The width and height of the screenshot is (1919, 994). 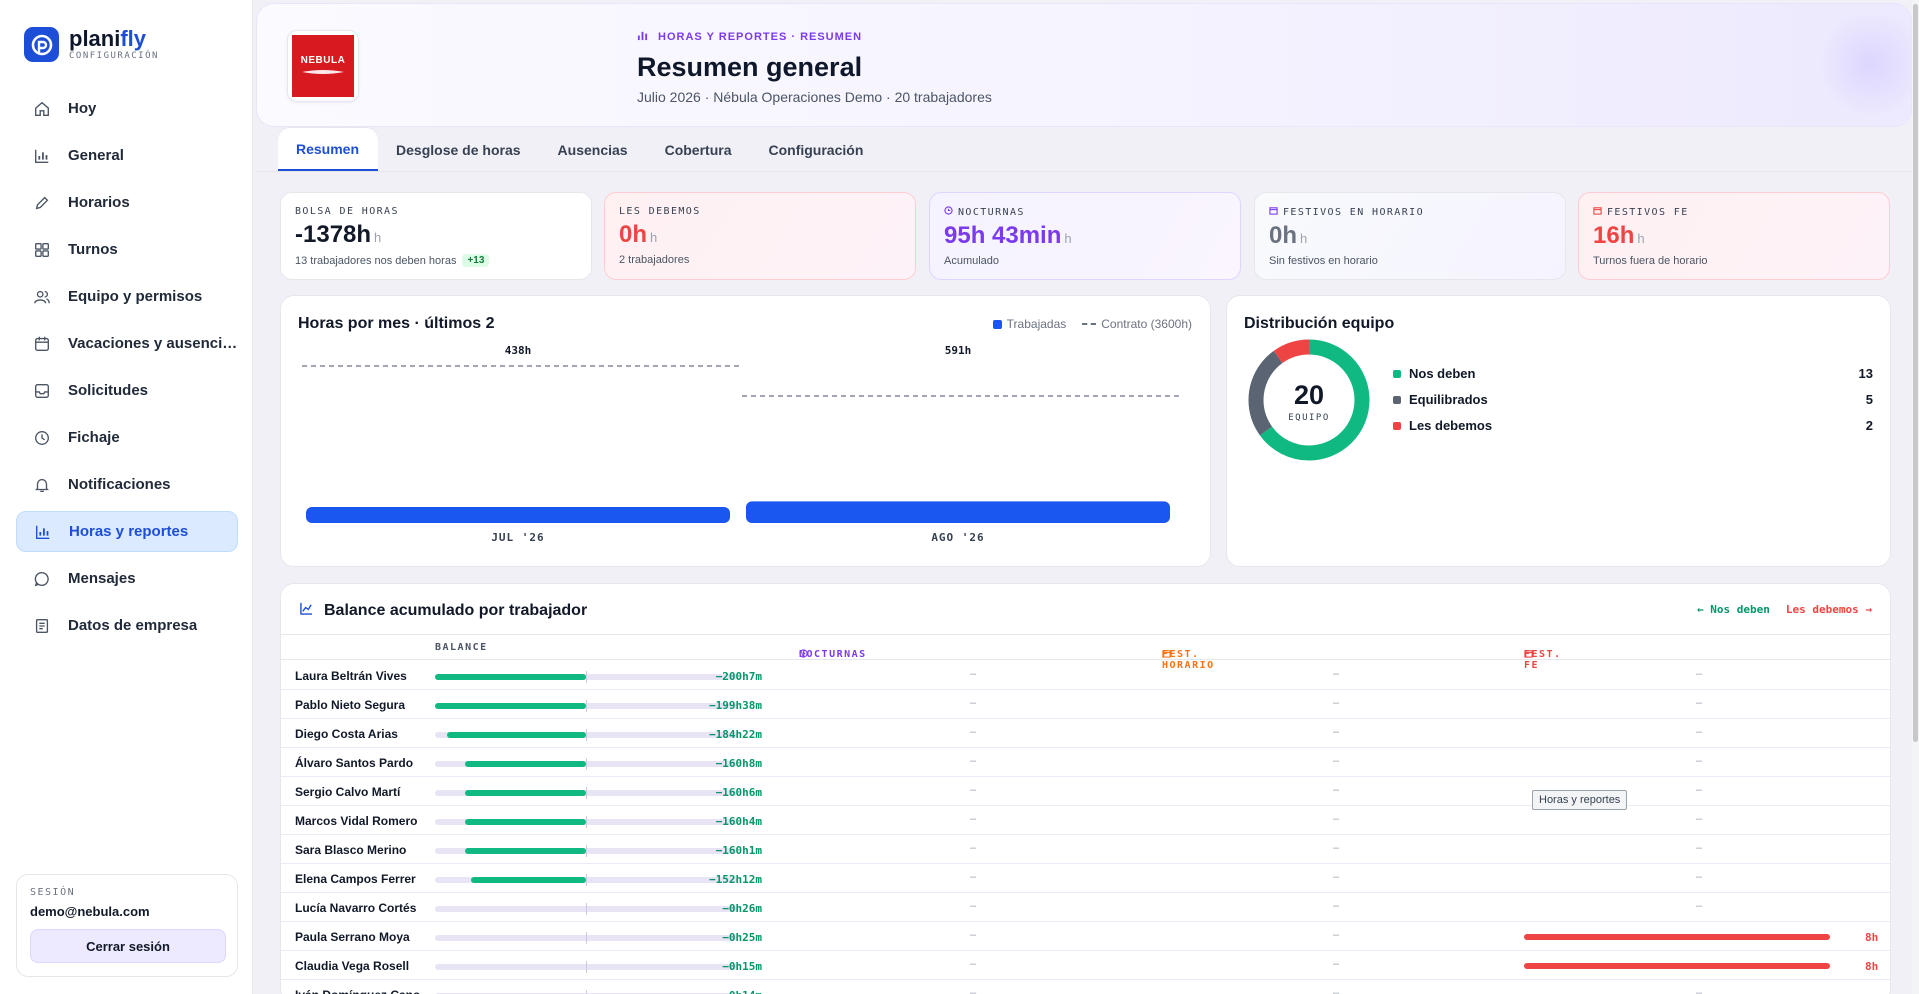 What do you see at coordinates (1733, 609) in the screenshot?
I see `legend-nos-deben: ← Nos deben` at bounding box center [1733, 609].